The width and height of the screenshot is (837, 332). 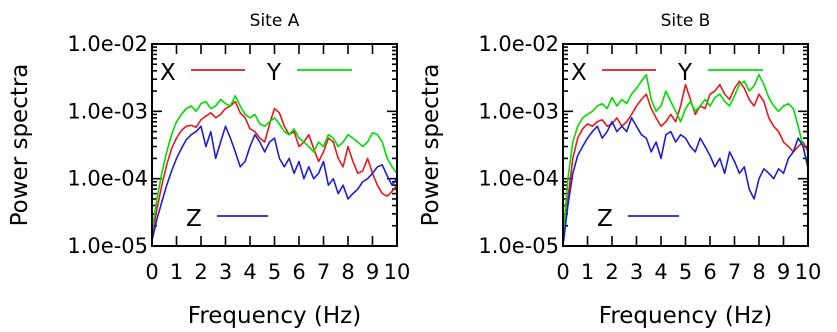 I want to click on chart-title: Site B, so click(x=686, y=21).